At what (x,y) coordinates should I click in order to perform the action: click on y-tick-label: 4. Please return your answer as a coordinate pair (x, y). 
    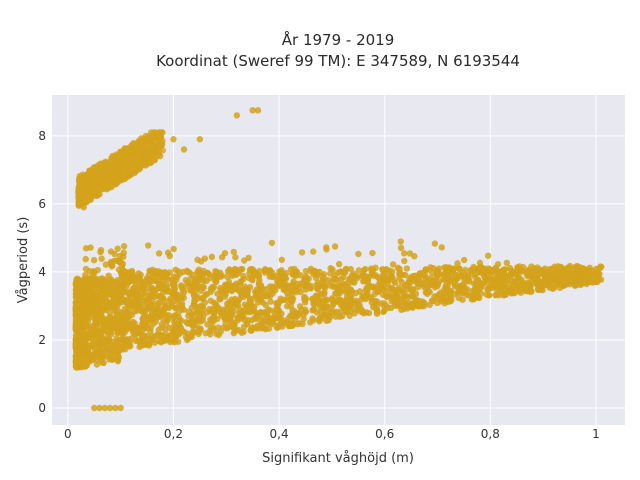
    Looking at the image, I should click on (42, 272).